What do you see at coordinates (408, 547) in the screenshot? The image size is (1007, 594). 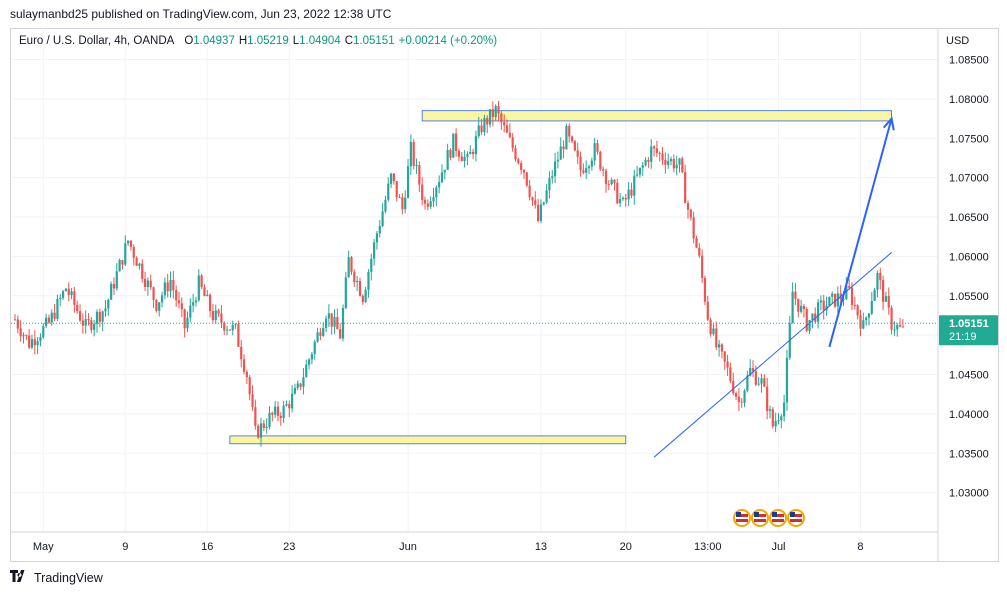 I see `x-tick-label: Jun` at bounding box center [408, 547].